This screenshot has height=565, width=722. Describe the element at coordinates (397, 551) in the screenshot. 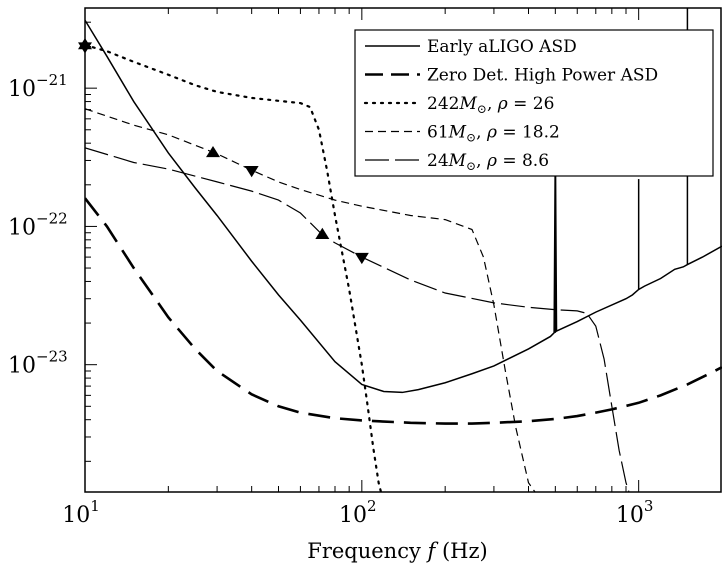

I see `x-axis-label: Frequency f (Hz)` at that location.